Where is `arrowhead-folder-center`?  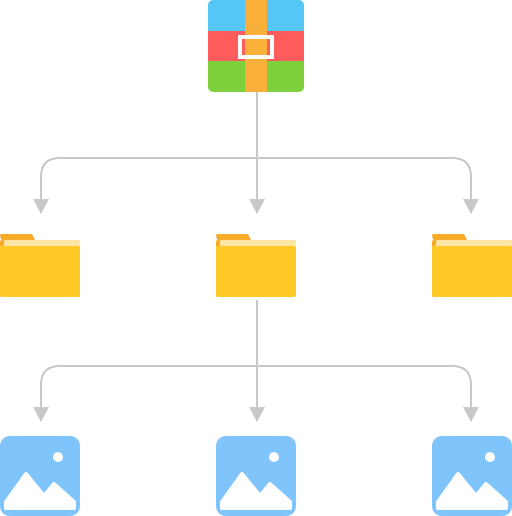 arrowhead-folder-center is located at coordinates (257, 206).